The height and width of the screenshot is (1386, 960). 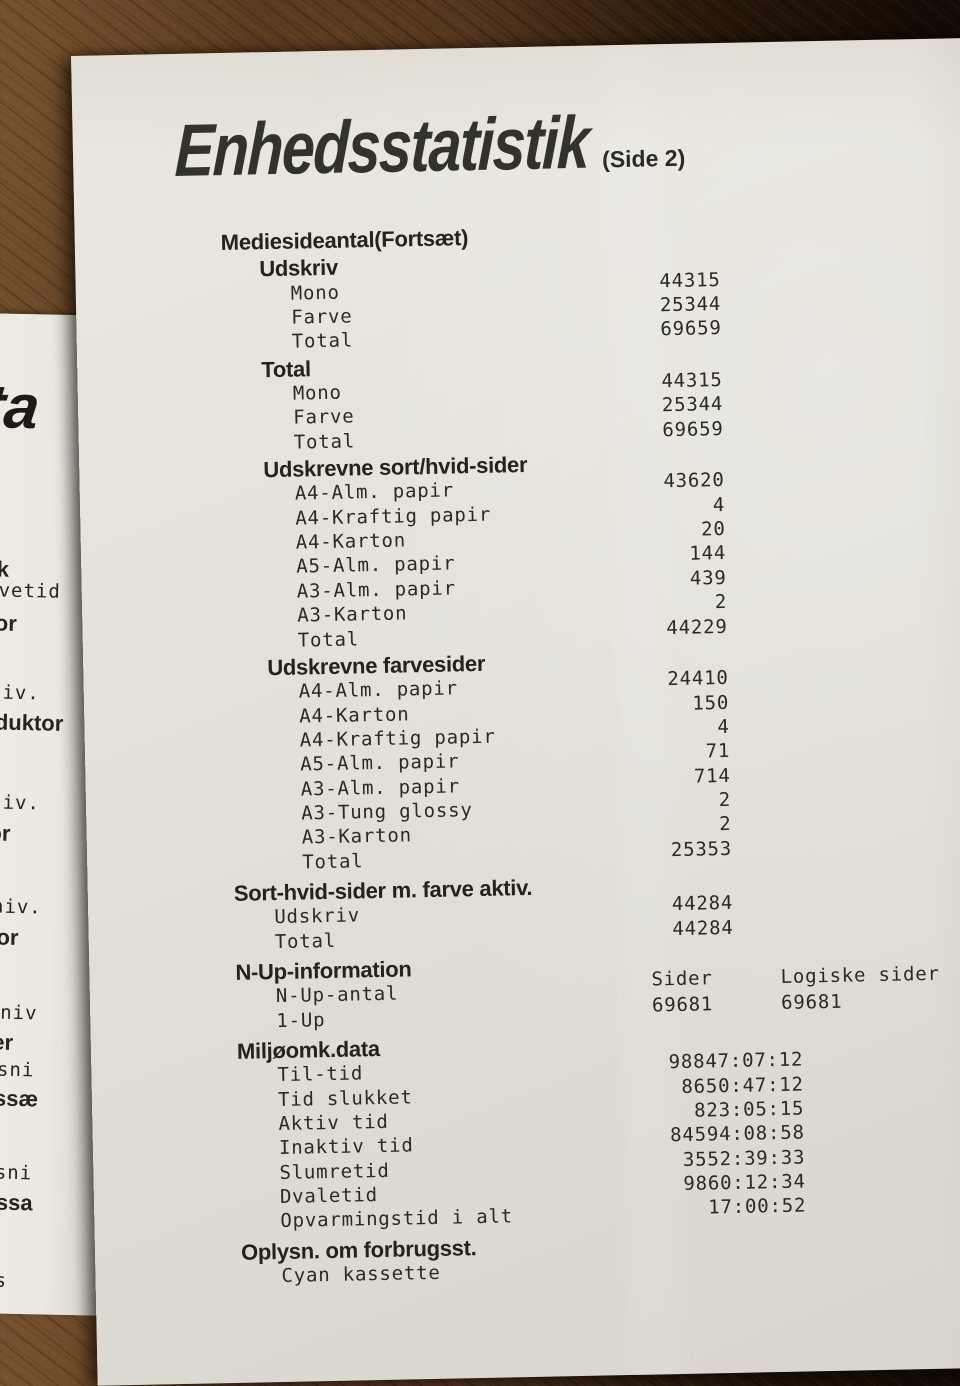 What do you see at coordinates (333, 1123) in the screenshot?
I see `stat-label: Aktiv tid` at bounding box center [333, 1123].